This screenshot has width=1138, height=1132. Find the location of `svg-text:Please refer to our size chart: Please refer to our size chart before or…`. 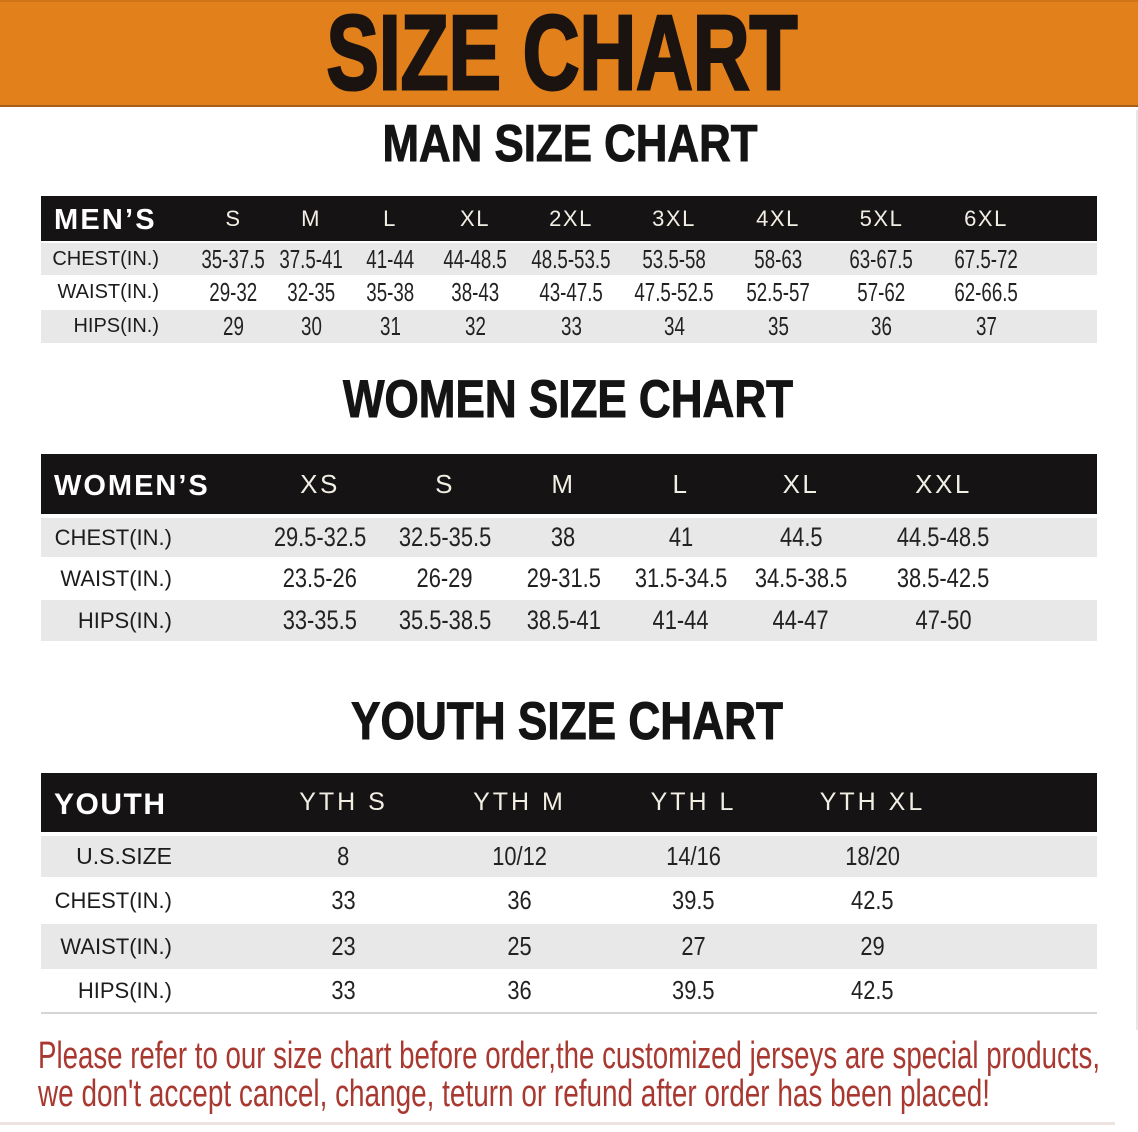

svg-text:Please refer to our size chart: Please refer to our size chart before or… is located at coordinates (569, 1056).